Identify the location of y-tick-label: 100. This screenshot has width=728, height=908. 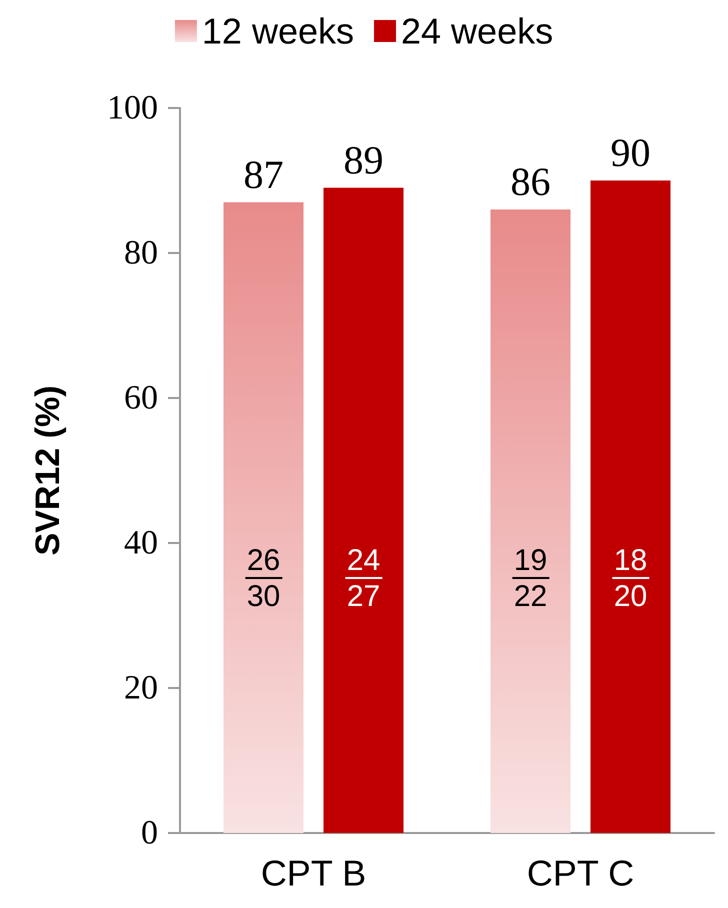
(132, 108).